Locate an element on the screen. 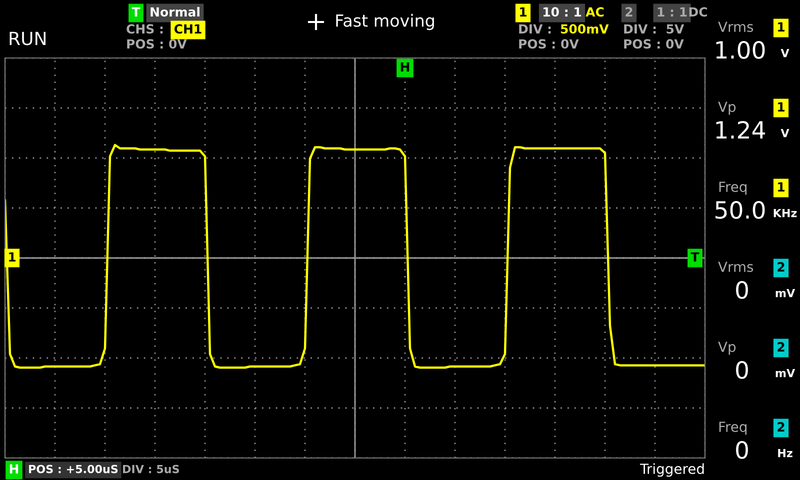 Image resolution: width=800 pixels, height=480 pixels. text: Hz is located at coordinates (785, 453).